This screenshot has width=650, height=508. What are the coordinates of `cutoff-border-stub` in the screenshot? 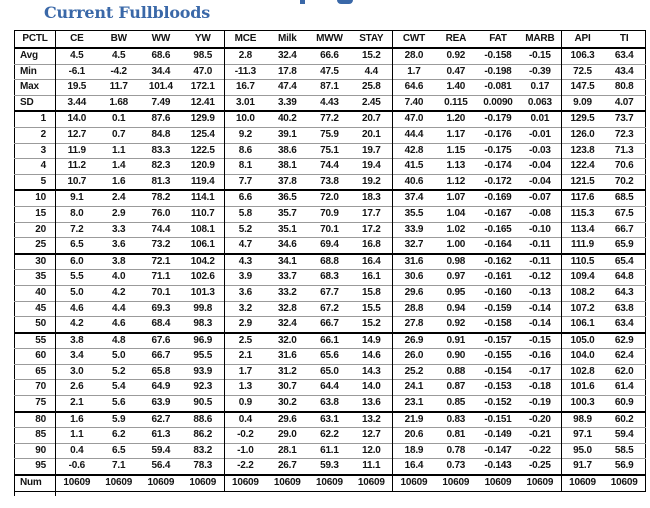 It's located at (14, 493).